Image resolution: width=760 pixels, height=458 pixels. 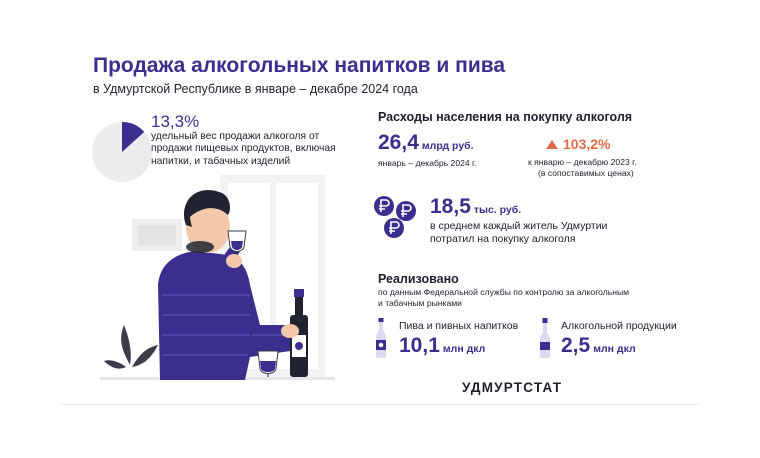 What do you see at coordinates (419, 345) in the screenshot?
I see `beer-value: 10,1` at bounding box center [419, 345].